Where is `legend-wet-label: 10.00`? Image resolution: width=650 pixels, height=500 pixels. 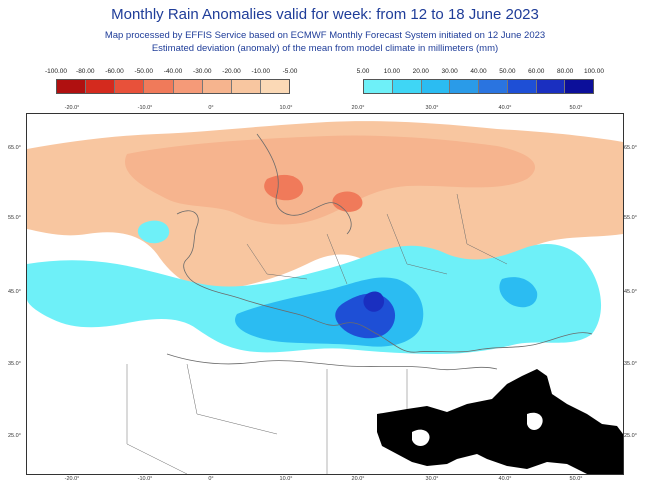 legend-wet-label: 10.00 is located at coordinates (392, 71).